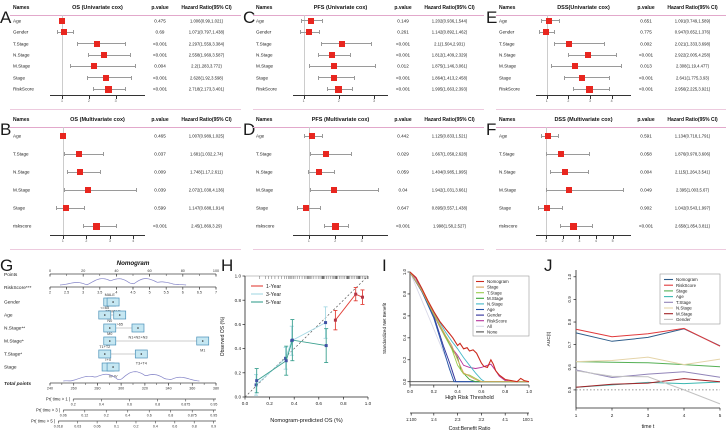 The width and height of the screenshot is (728, 440). Describe the element at coordinates (109, 334) in the screenshot. I see `svg-text: M0` at that location.